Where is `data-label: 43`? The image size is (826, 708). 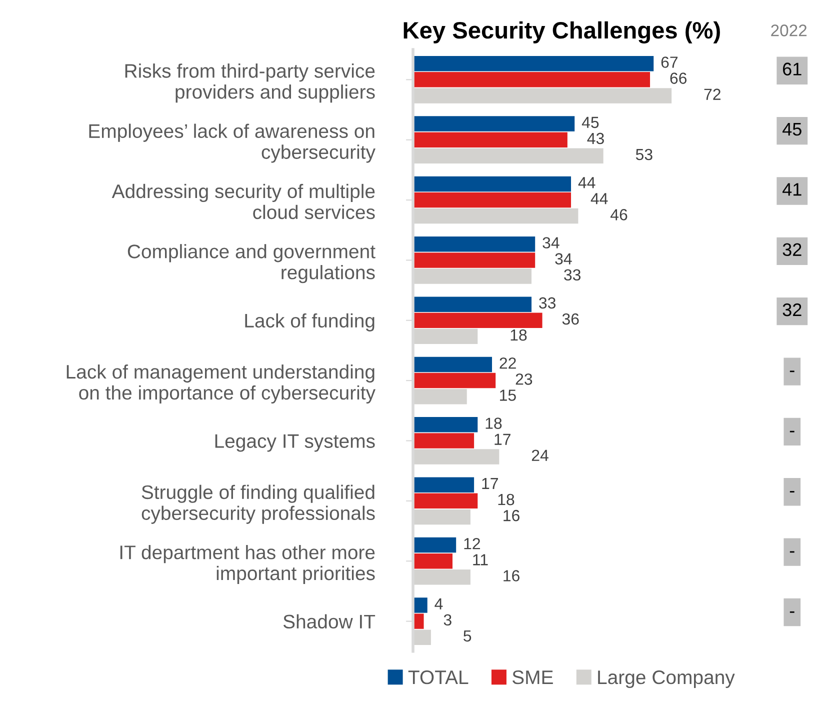
data-label: 43 is located at coordinates (595, 138).